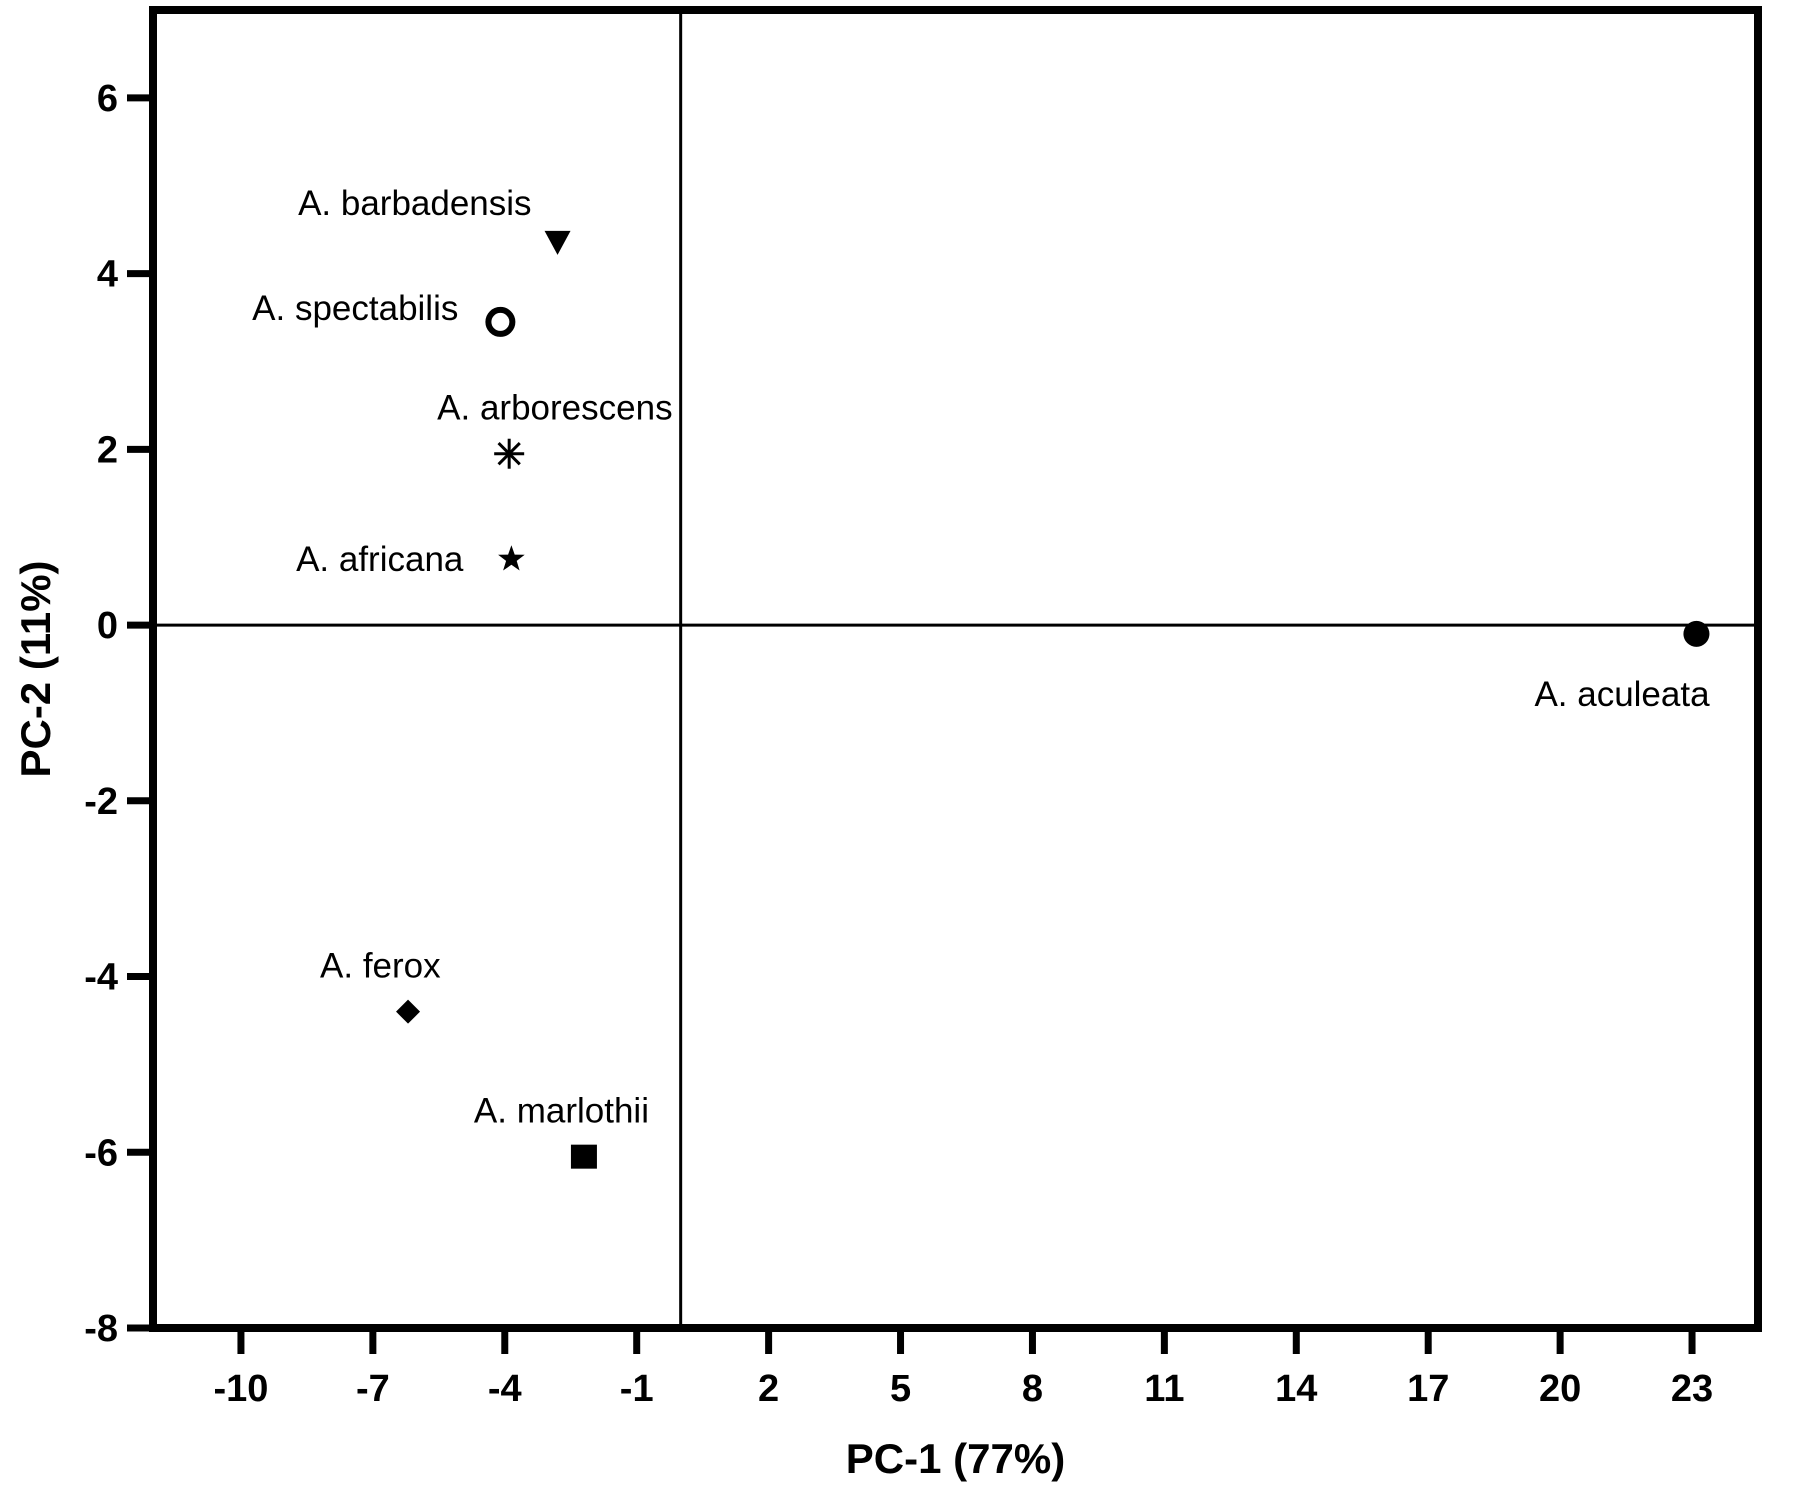  I want to click on a-aculeata-marker, so click(1696, 633).